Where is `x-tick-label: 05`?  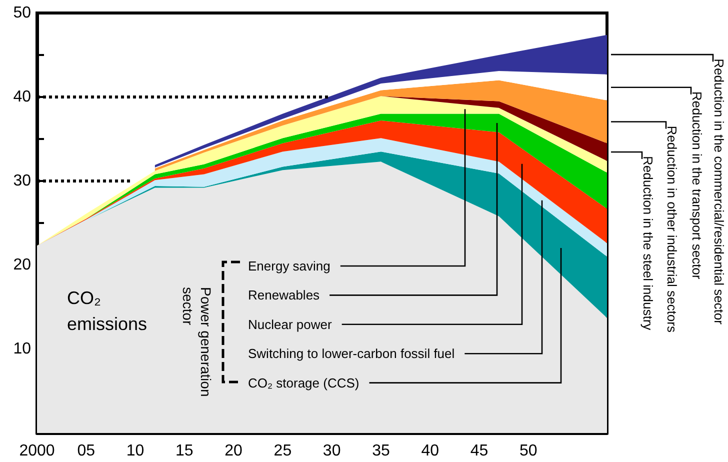
x-tick-label: 05 is located at coordinates (86, 451).